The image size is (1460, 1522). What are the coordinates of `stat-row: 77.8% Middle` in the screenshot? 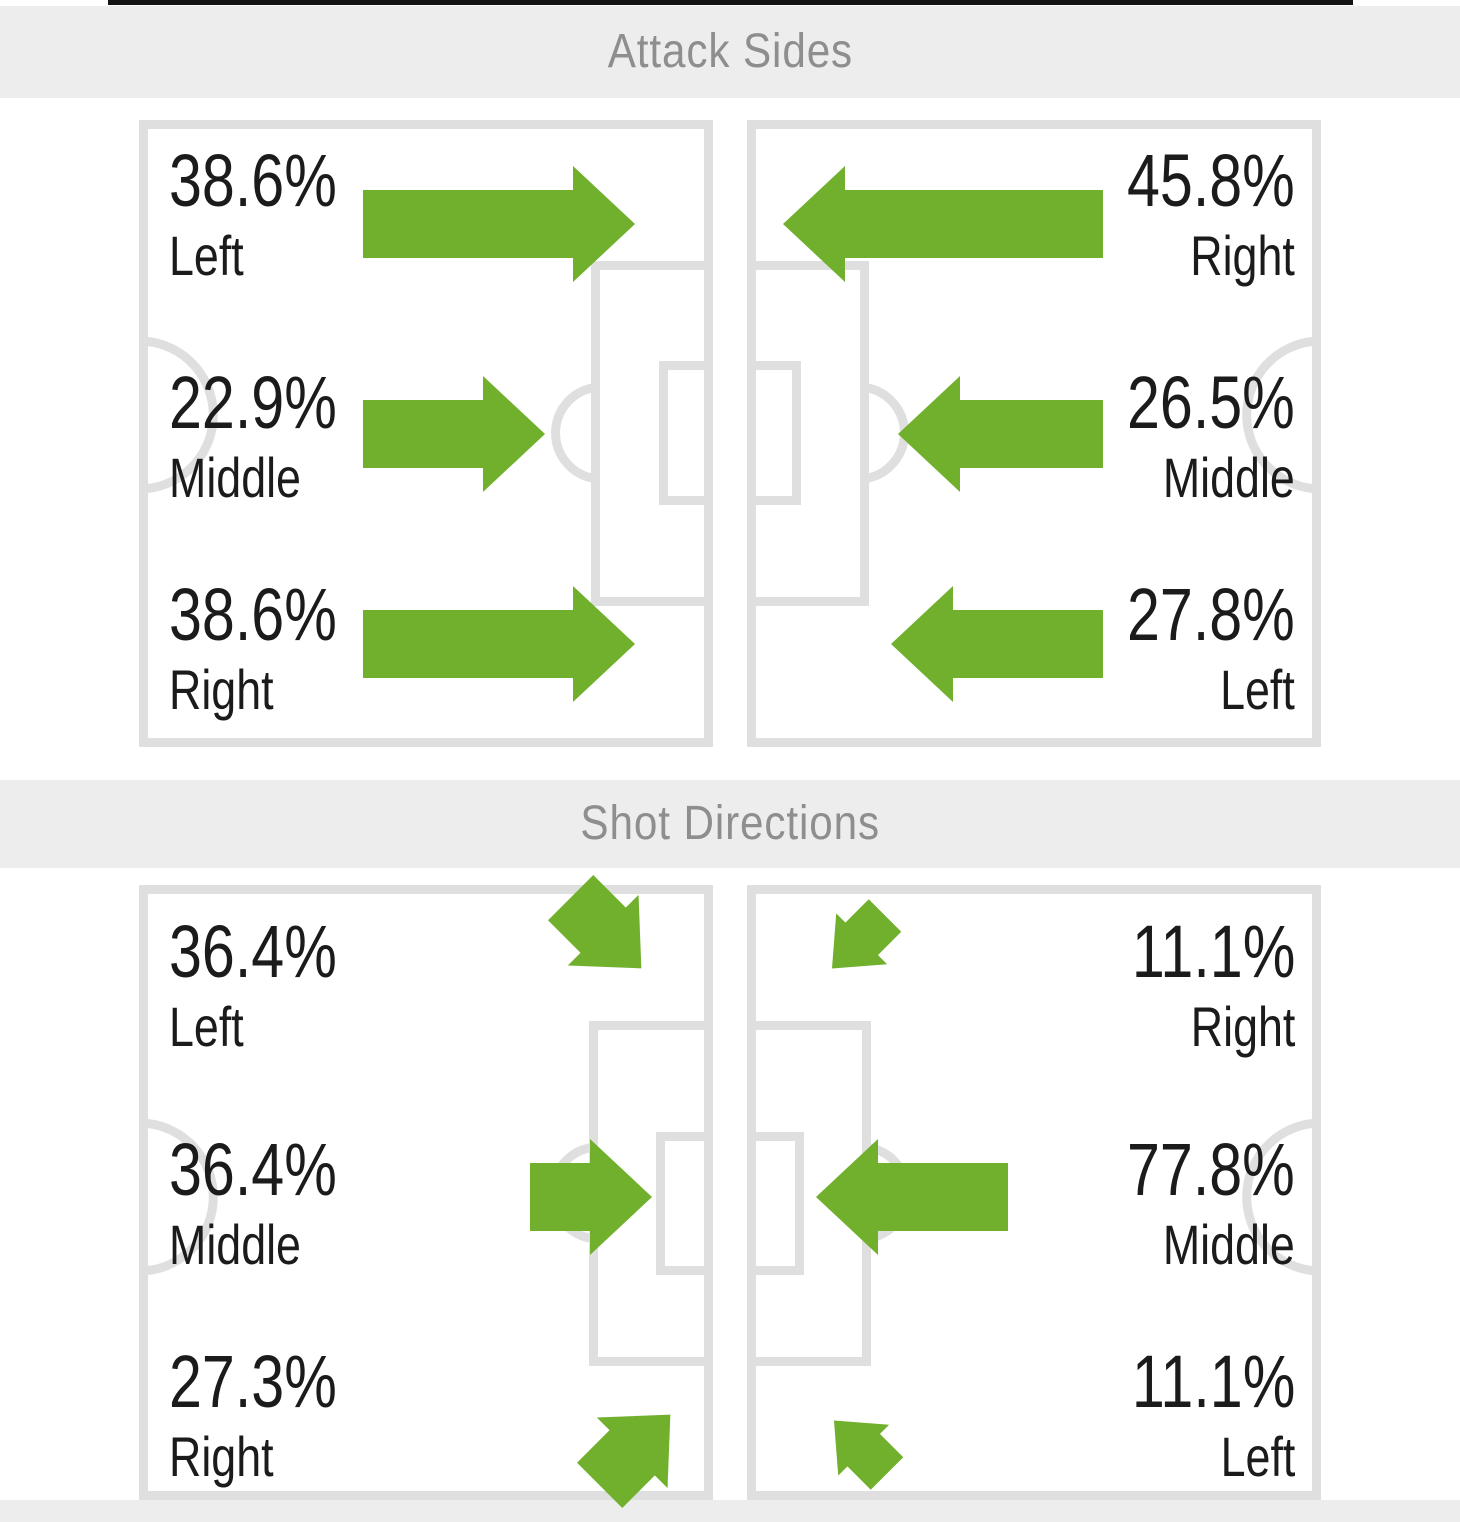 It's located at (1211, 1203).